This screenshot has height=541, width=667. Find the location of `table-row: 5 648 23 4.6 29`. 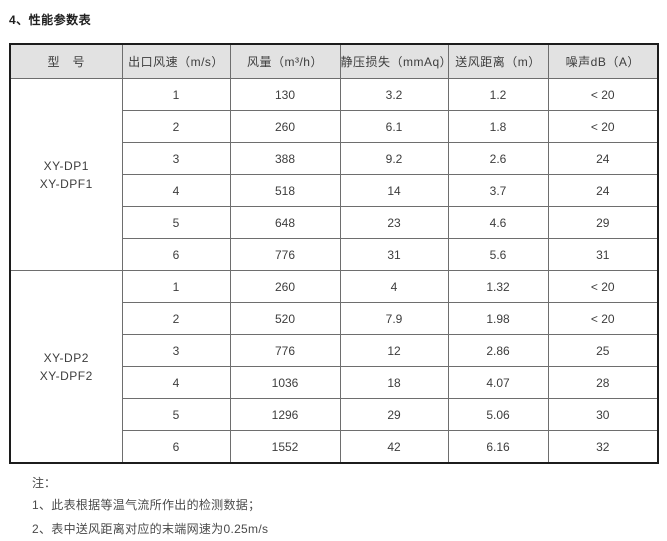

table-row: 5 648 23 4.6 29 is located at coordinates (334, 222).